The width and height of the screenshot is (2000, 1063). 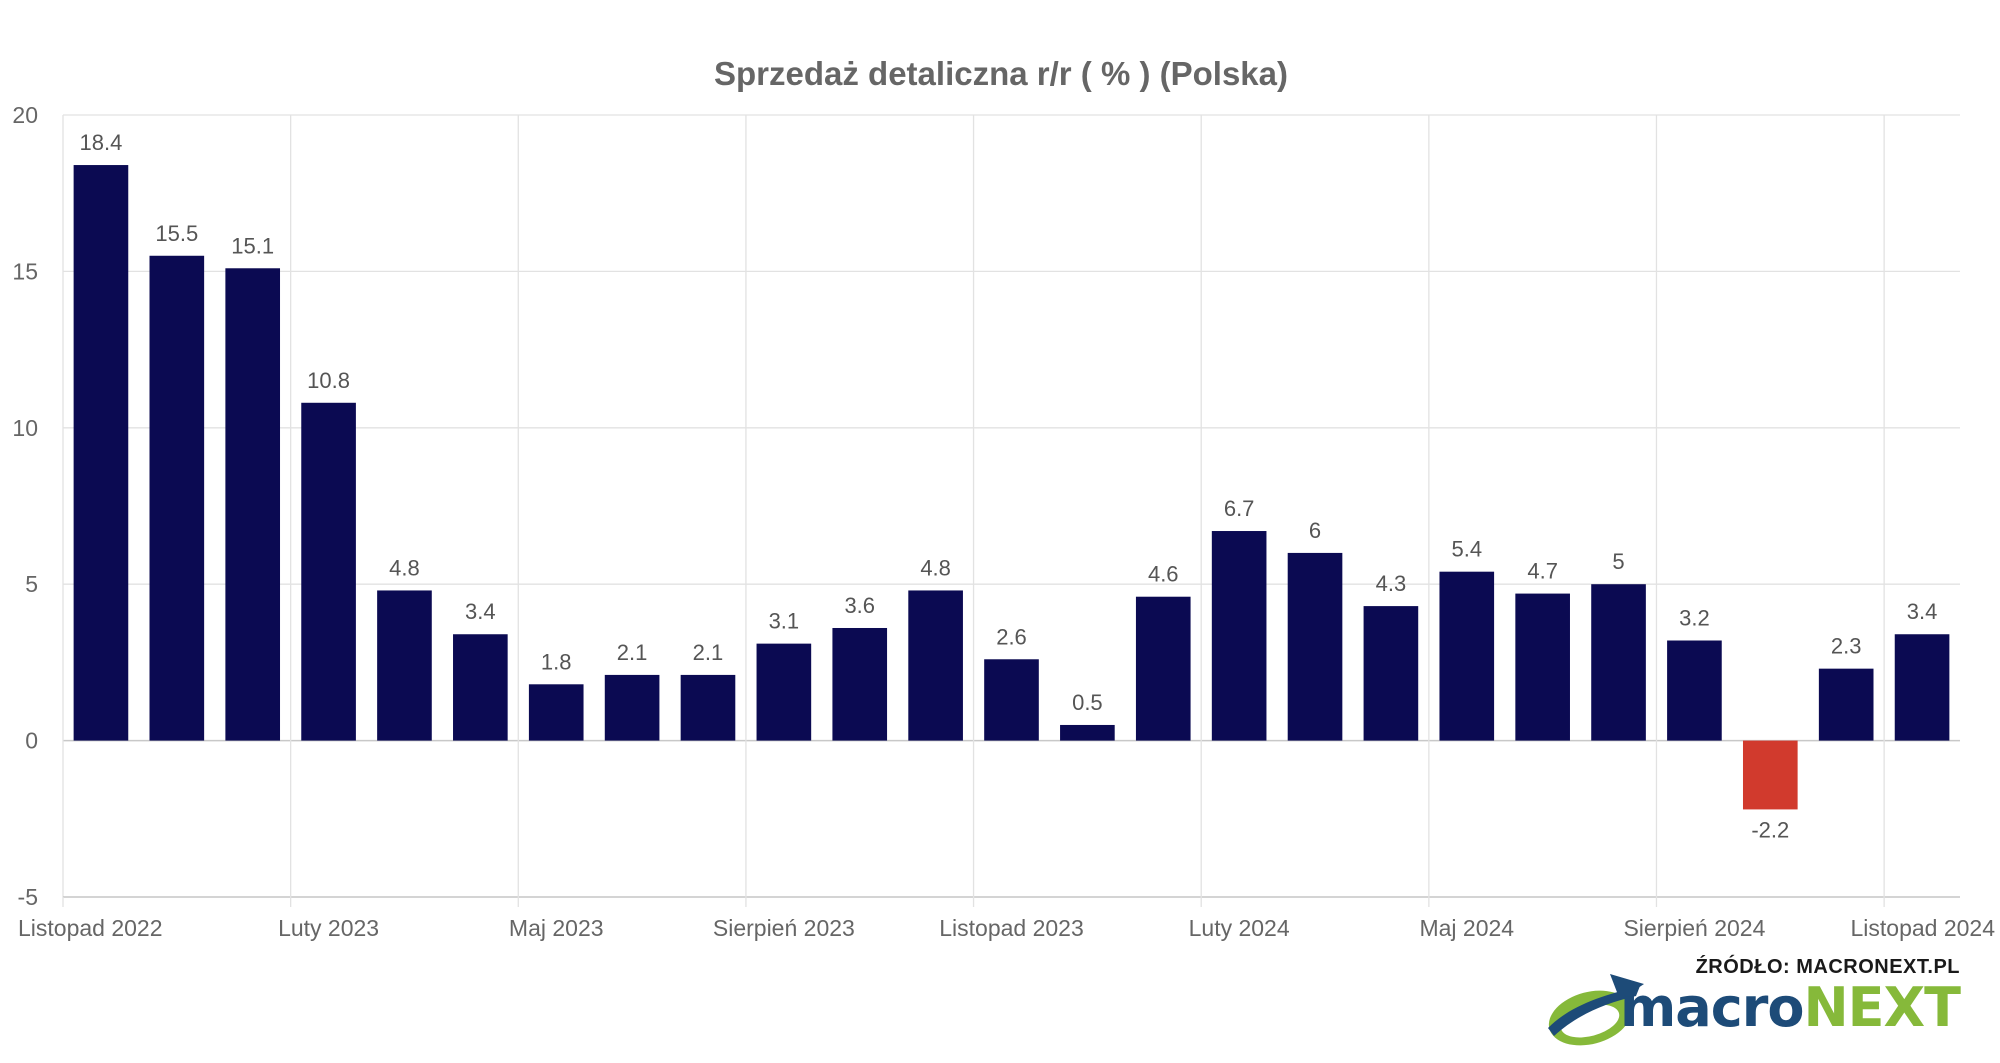 I want to click on data-label: 0.5, so click(x=1087, y=702).